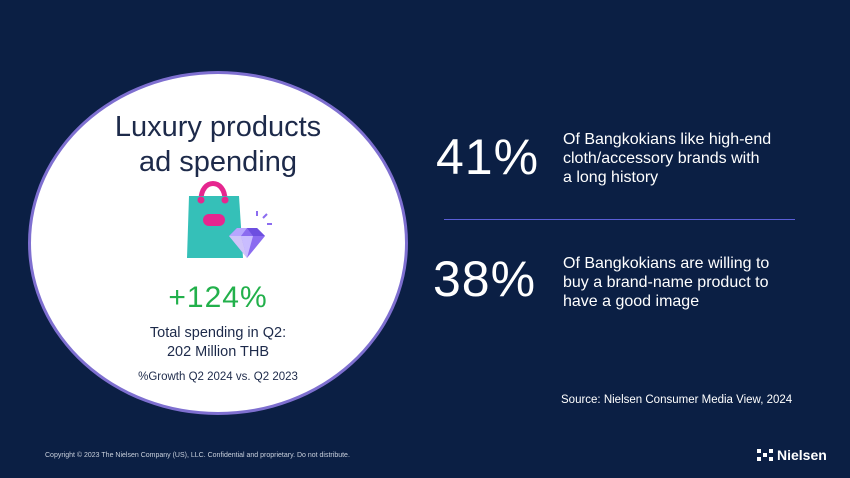  I want to click on panel-title: Luxury products ad spending, so click(218, 145).